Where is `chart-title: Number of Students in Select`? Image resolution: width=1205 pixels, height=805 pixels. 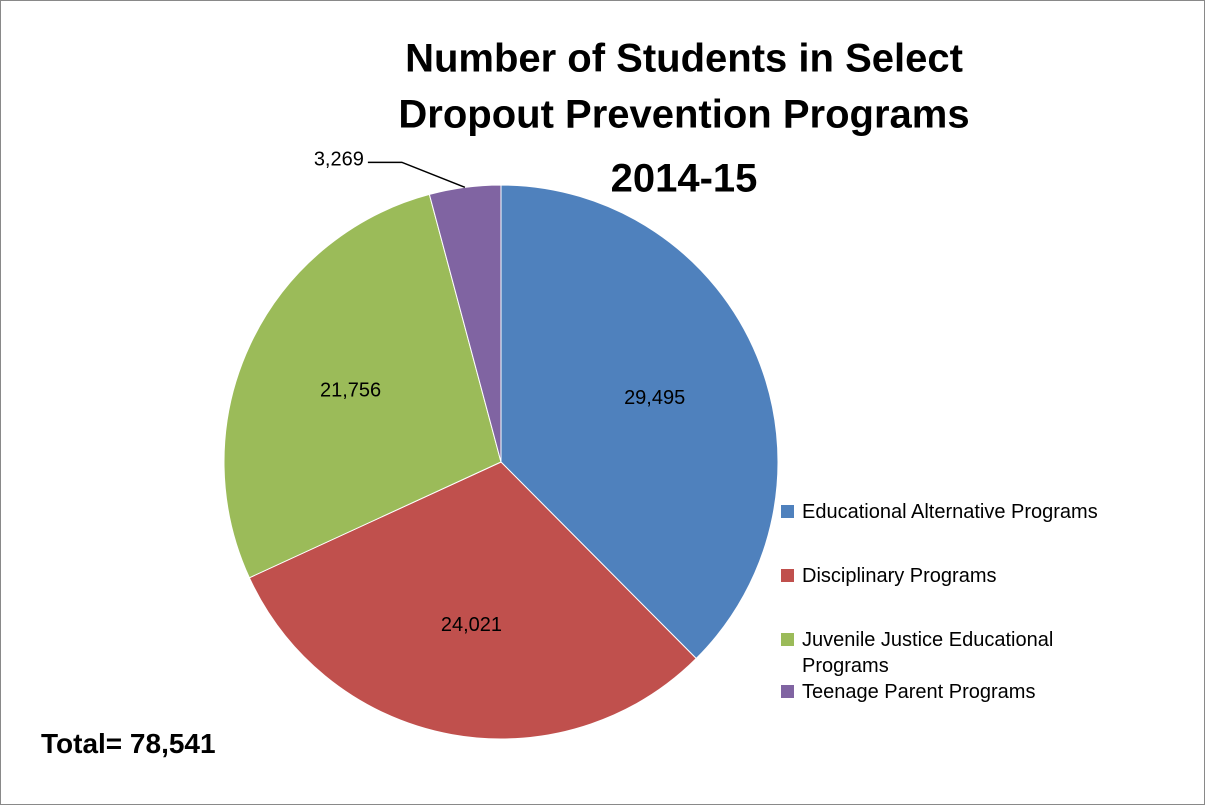
chart-title: Number of Students in Select is located at coordinates (684, 59).